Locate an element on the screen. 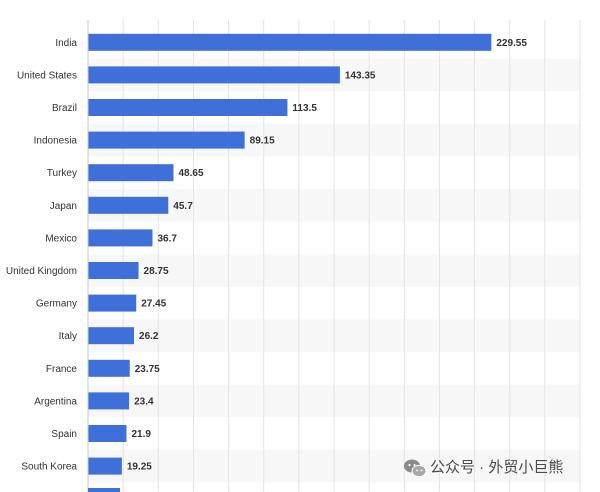 This screenshot has width=600, height=492. value-label: 28.75 is located at coordinates (156, 271).